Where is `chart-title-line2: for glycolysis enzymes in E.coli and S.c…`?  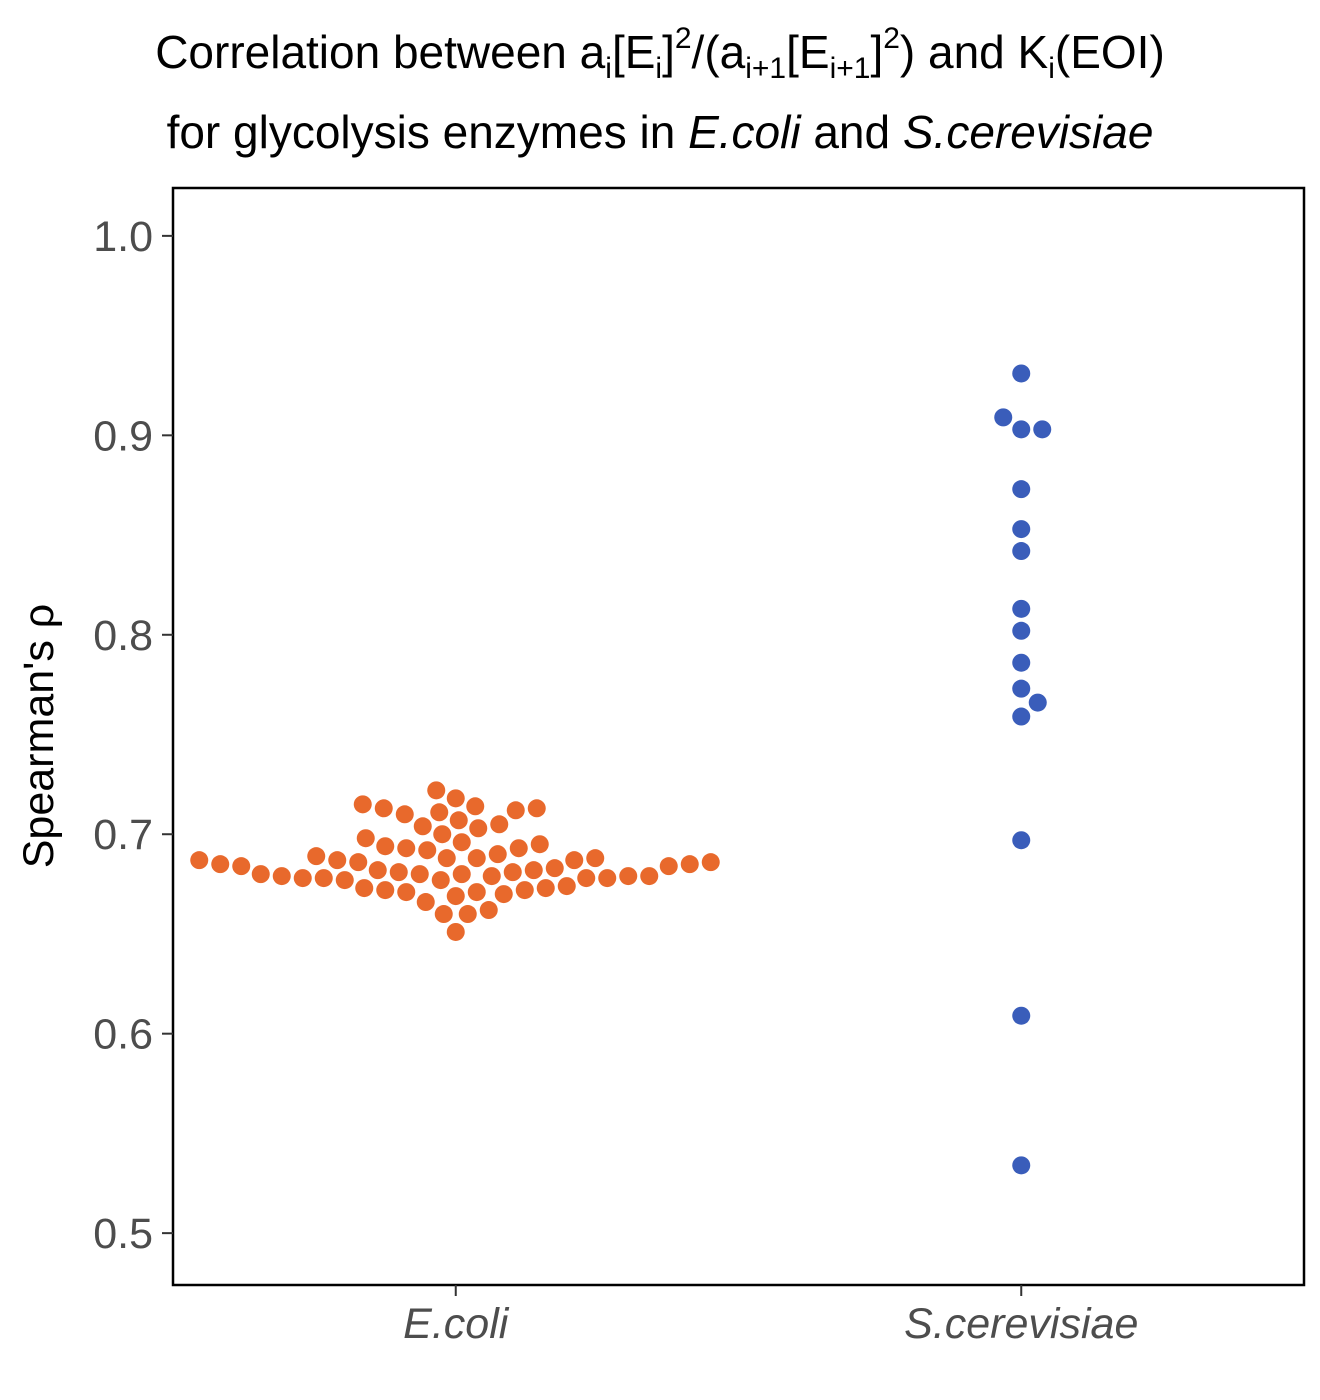 chart-title-line2: for glycolysis enzymes in E.coli and S.c… is located at coordinates (660, 132).